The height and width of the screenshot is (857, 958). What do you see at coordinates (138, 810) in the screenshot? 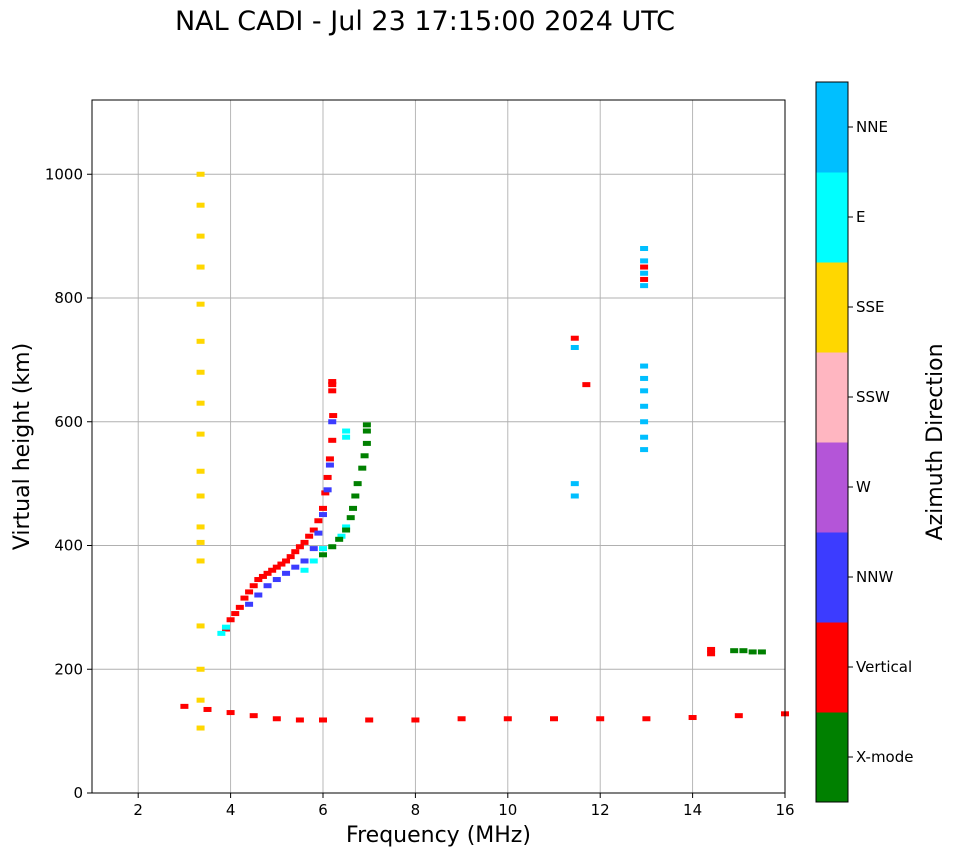
I see `x-tick-label: 2` at bounding box center [138, 810].